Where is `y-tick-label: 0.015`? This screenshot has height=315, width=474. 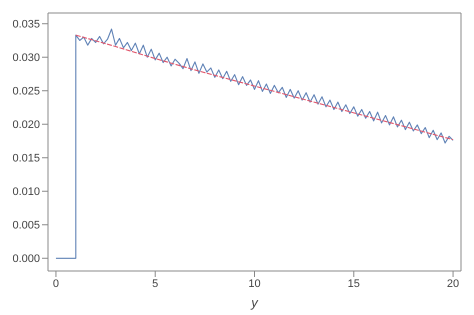
y-tick-label: 0.015 is located at coordinates (26, 158).